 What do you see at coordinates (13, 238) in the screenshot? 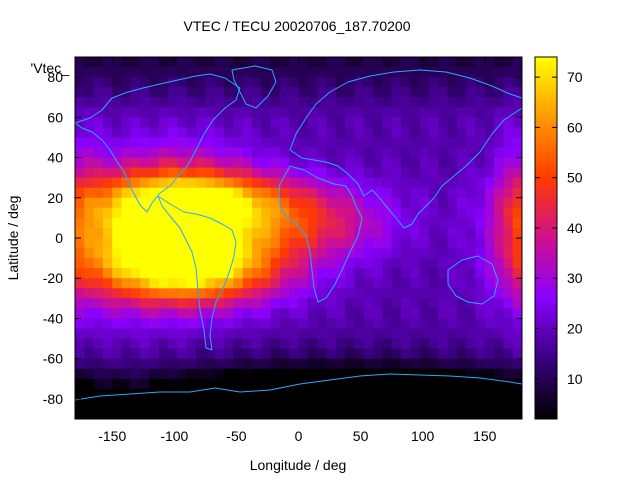
I see `y-axis-label: Latitude / deg` at bounding box center [13, 238].